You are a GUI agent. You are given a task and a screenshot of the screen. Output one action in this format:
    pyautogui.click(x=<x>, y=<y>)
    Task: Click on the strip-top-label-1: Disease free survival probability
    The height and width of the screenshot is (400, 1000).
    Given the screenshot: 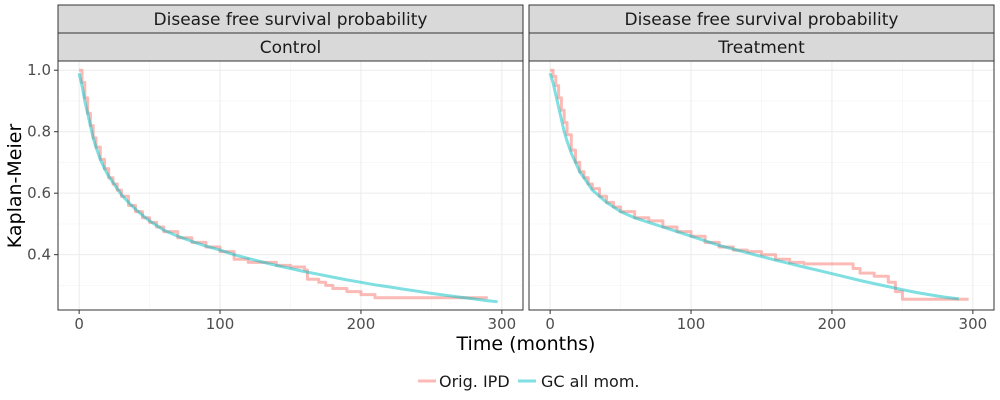 What is the action you would take?
    pyautogui.click(x=291, y=20)
    